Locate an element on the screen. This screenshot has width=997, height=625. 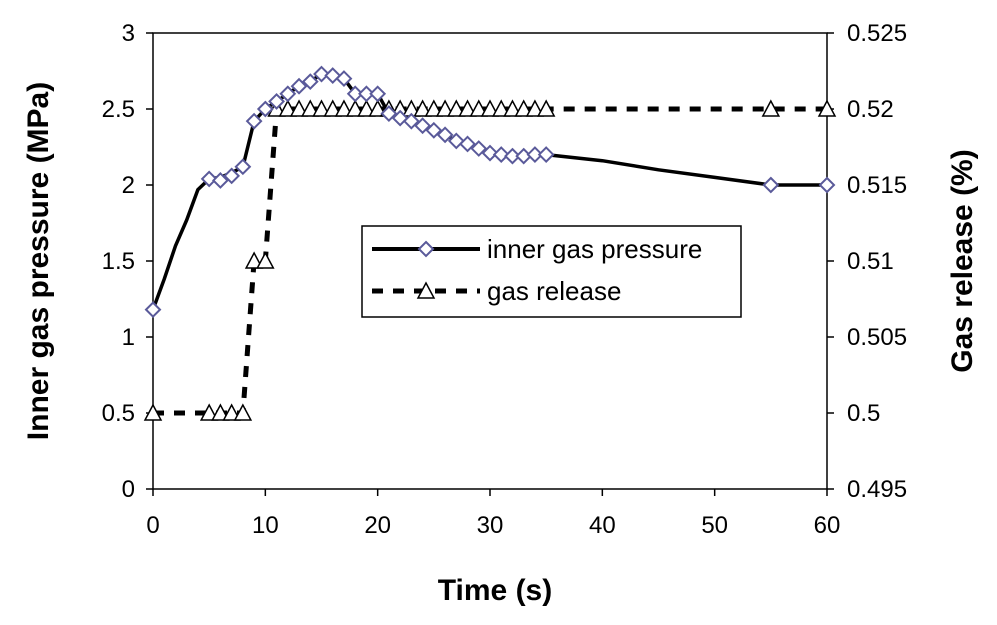
legend-marker-pressure is located at coordinates (426, 249).